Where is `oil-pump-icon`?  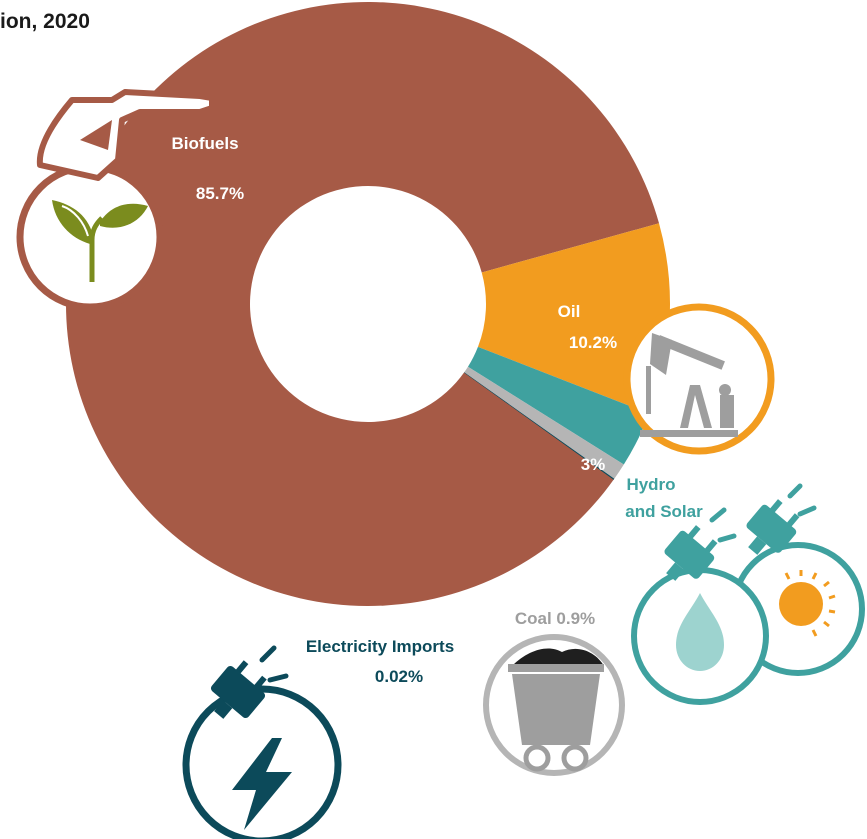 oil-pump-icon is located at coordinates (689, 385).